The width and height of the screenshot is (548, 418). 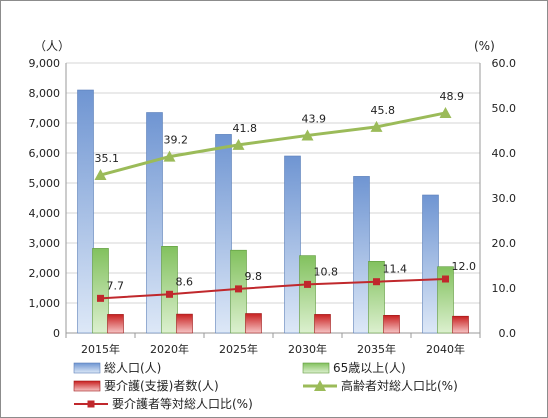 I want to click on line-care-ratio, so click(x=273, y=289).